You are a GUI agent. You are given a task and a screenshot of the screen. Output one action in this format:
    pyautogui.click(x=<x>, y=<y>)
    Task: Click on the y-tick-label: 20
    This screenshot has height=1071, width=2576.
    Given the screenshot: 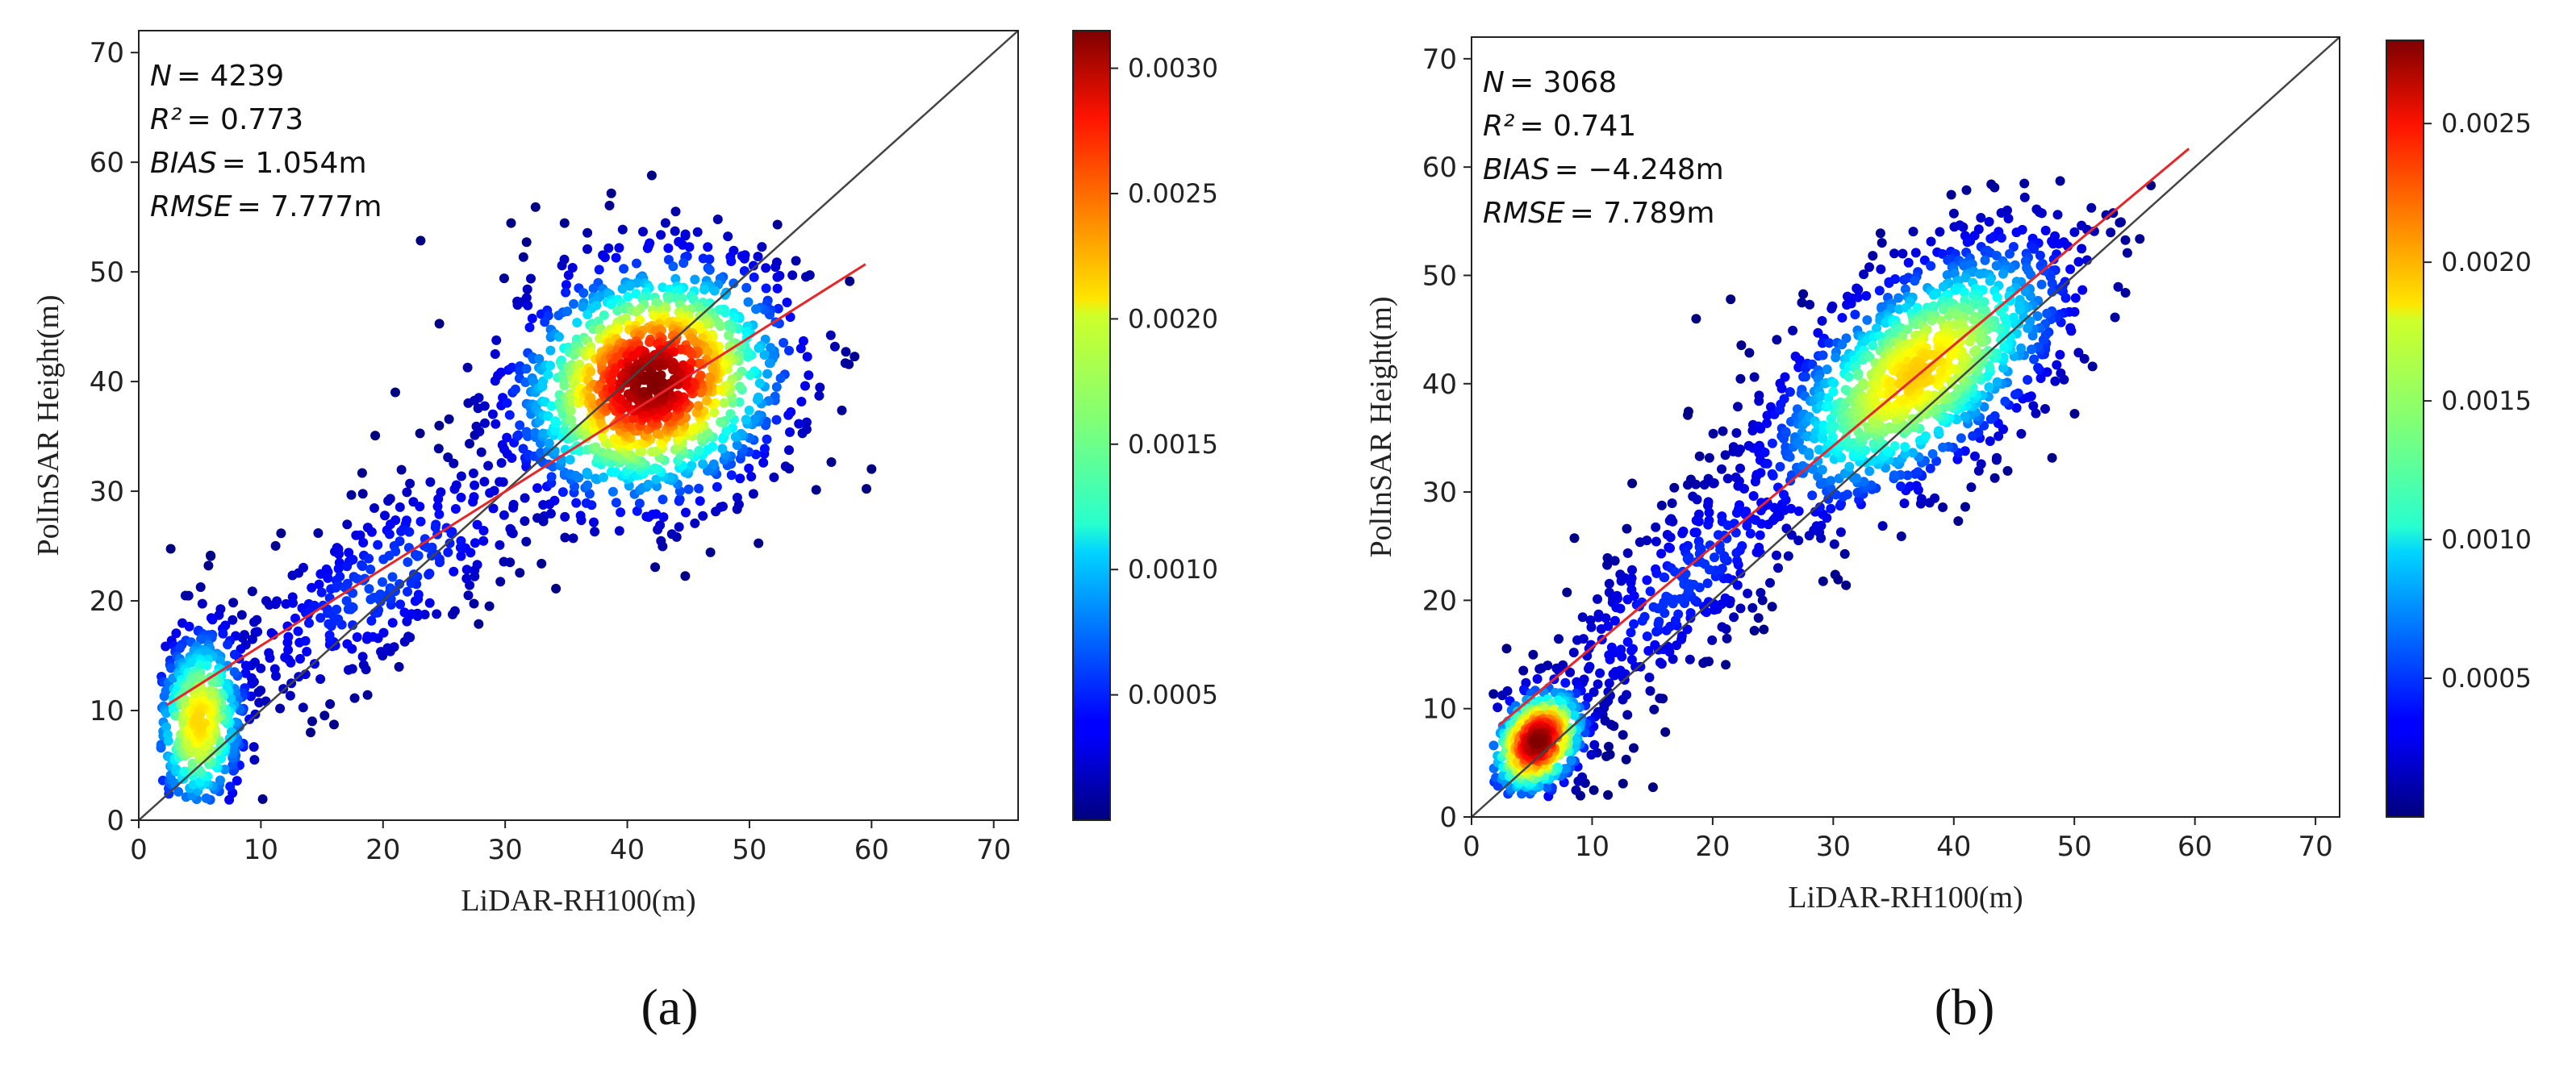 What is the action you would take?
    pyautogui.click(x=1439, y=601)
    